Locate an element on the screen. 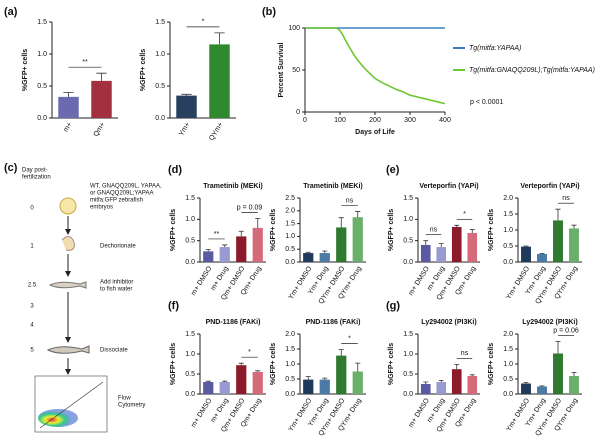 The height and width of the screenshot is (439, 608). y-tick-label: 0 is located at coordinates (298, 112).